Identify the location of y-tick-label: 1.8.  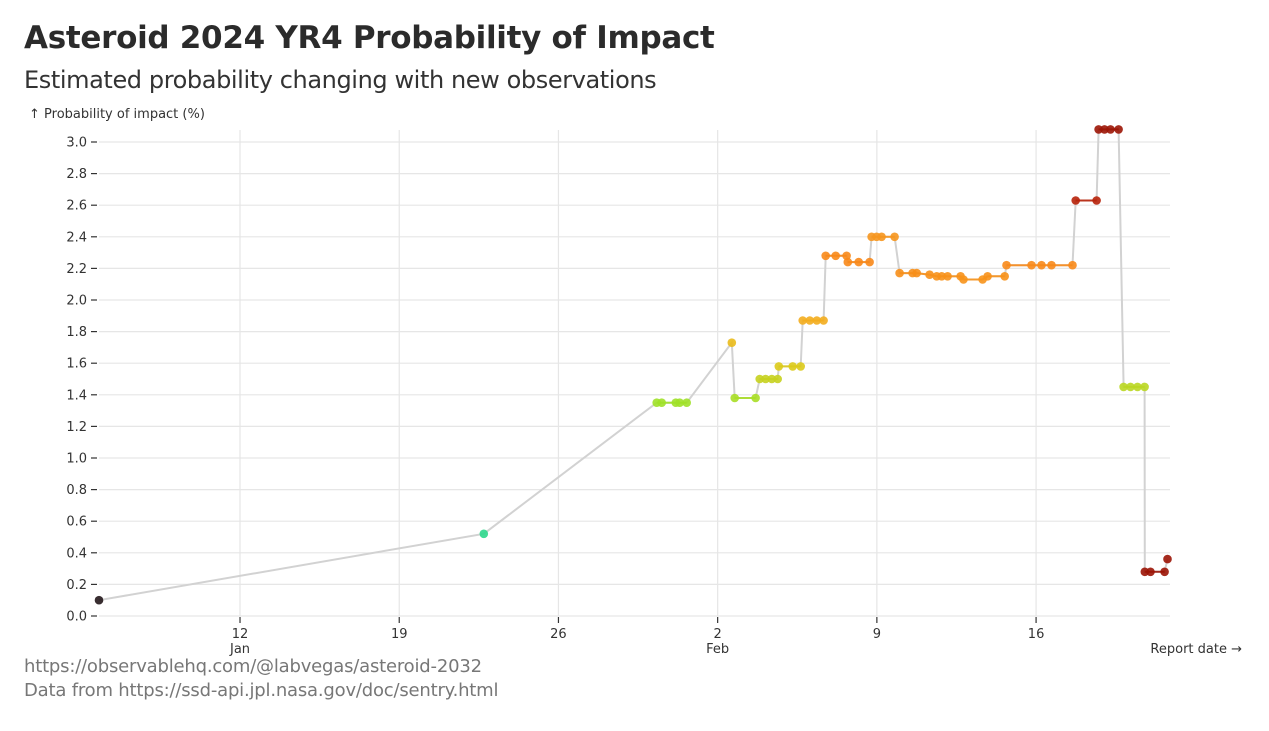
(76, 332).